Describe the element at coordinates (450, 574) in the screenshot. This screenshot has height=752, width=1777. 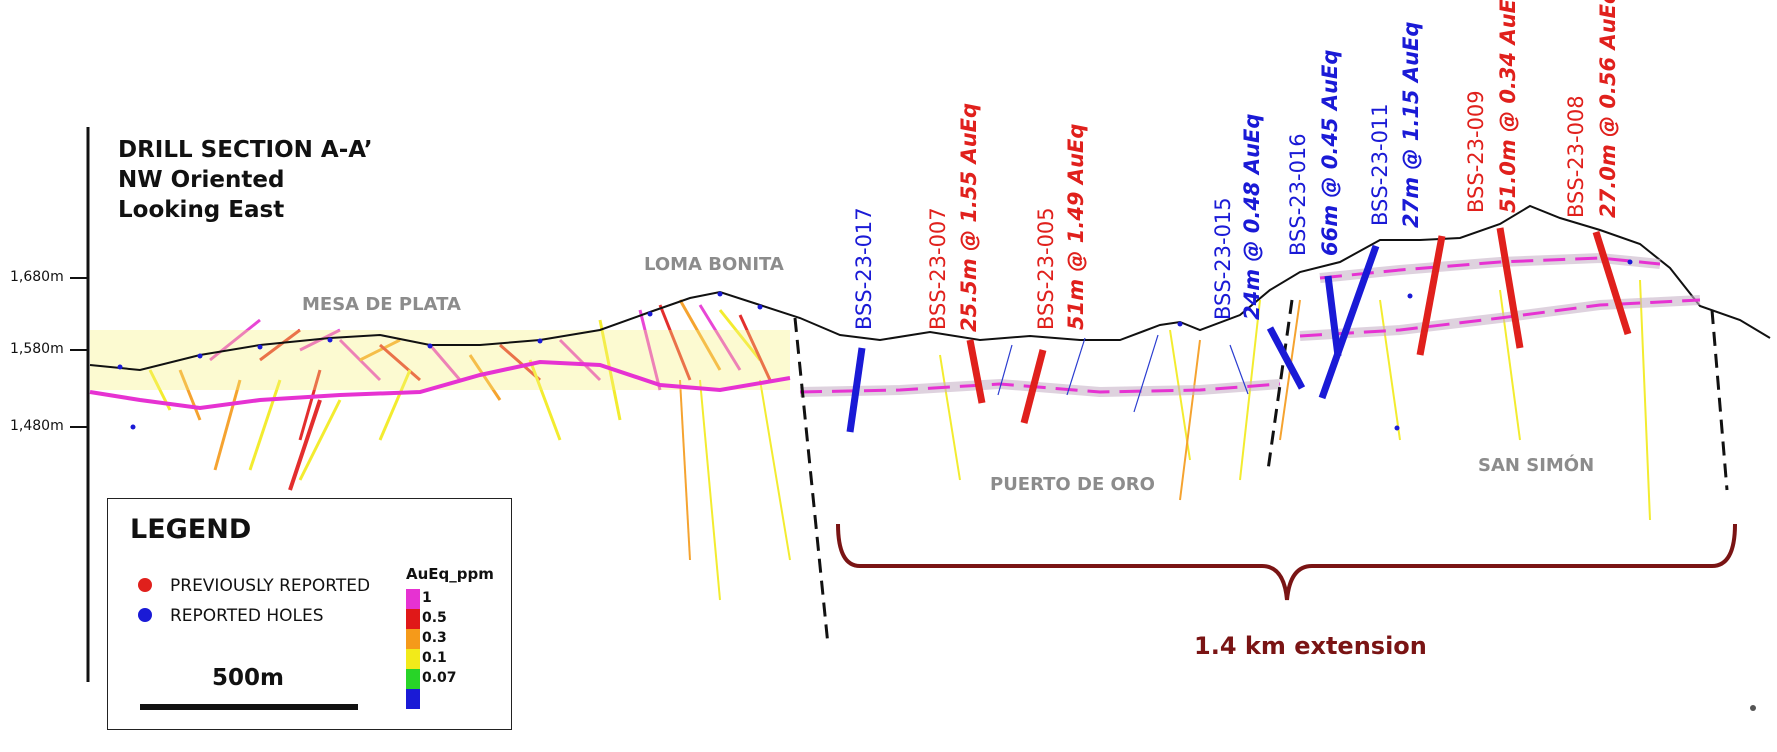
I see `colorscale-title: AuEq_ppm` at that location.